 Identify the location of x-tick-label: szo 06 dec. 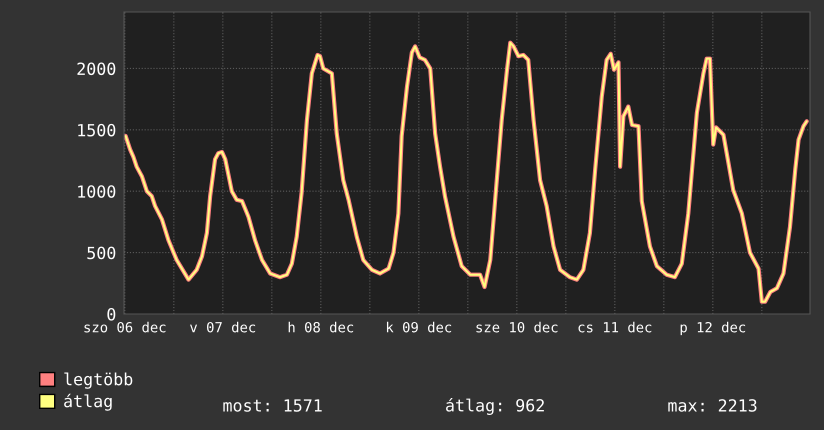
(125, 327).